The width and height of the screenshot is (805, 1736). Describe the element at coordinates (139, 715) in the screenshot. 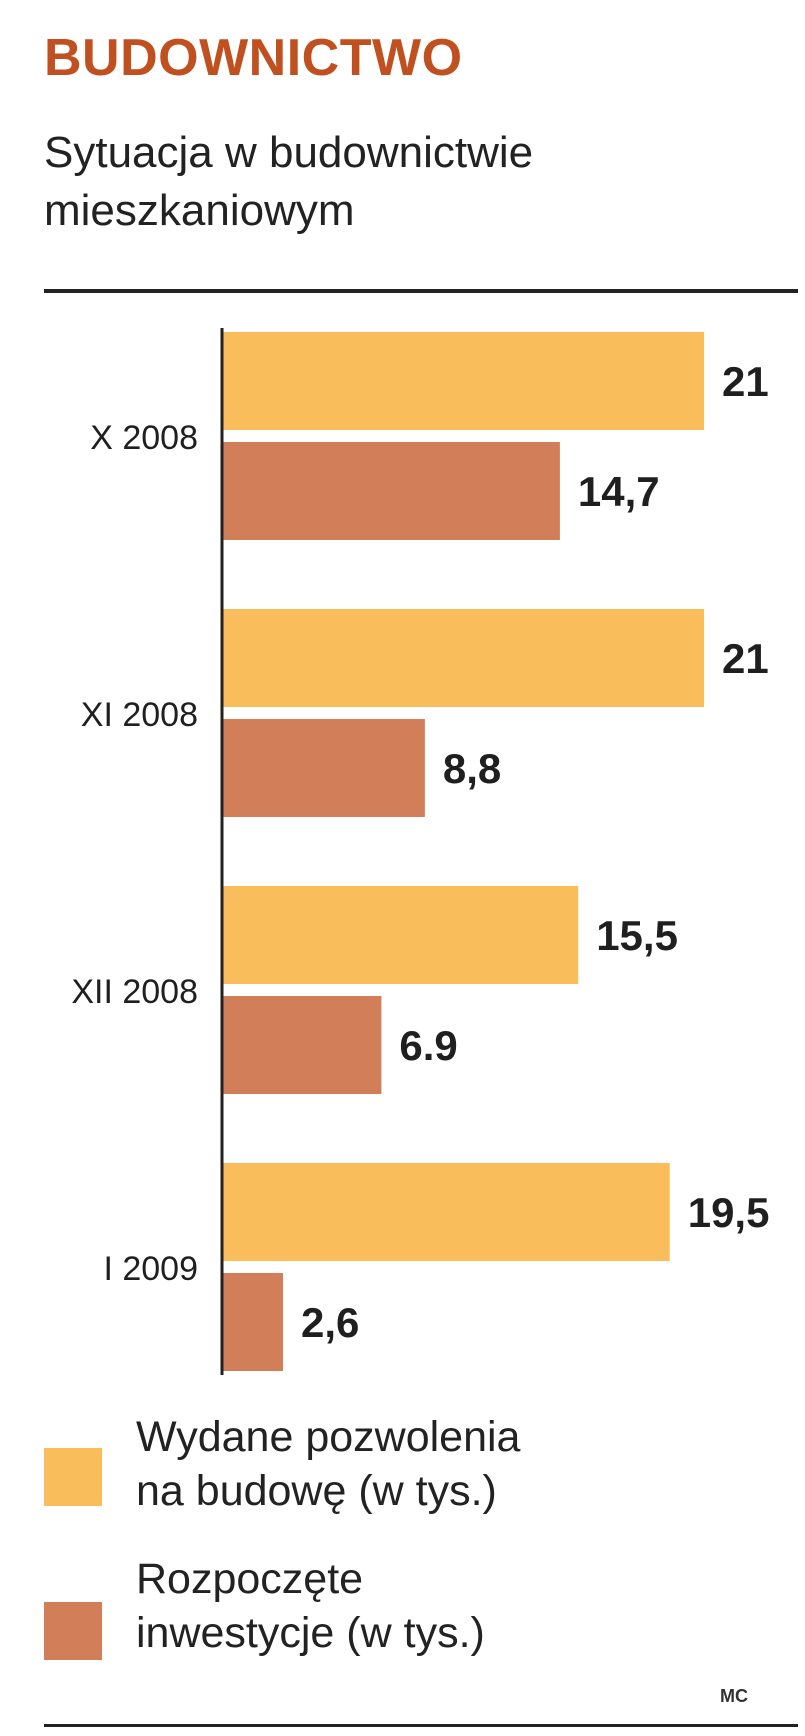

I see `category-label: XI 2008` at that location.